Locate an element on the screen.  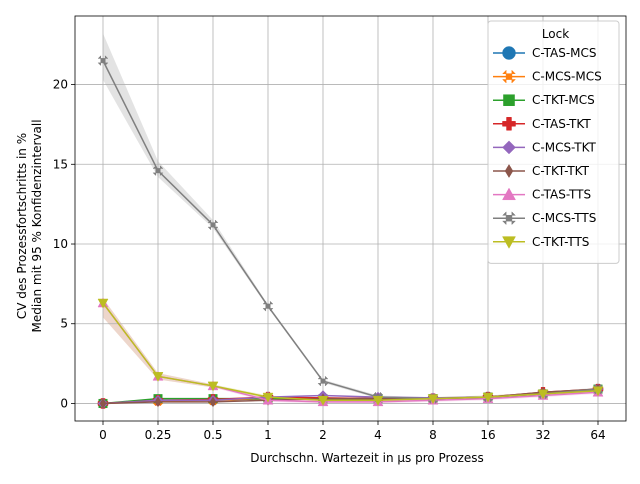
legend-entry: C-MCS-MCS is located at coordinates (547, 77).